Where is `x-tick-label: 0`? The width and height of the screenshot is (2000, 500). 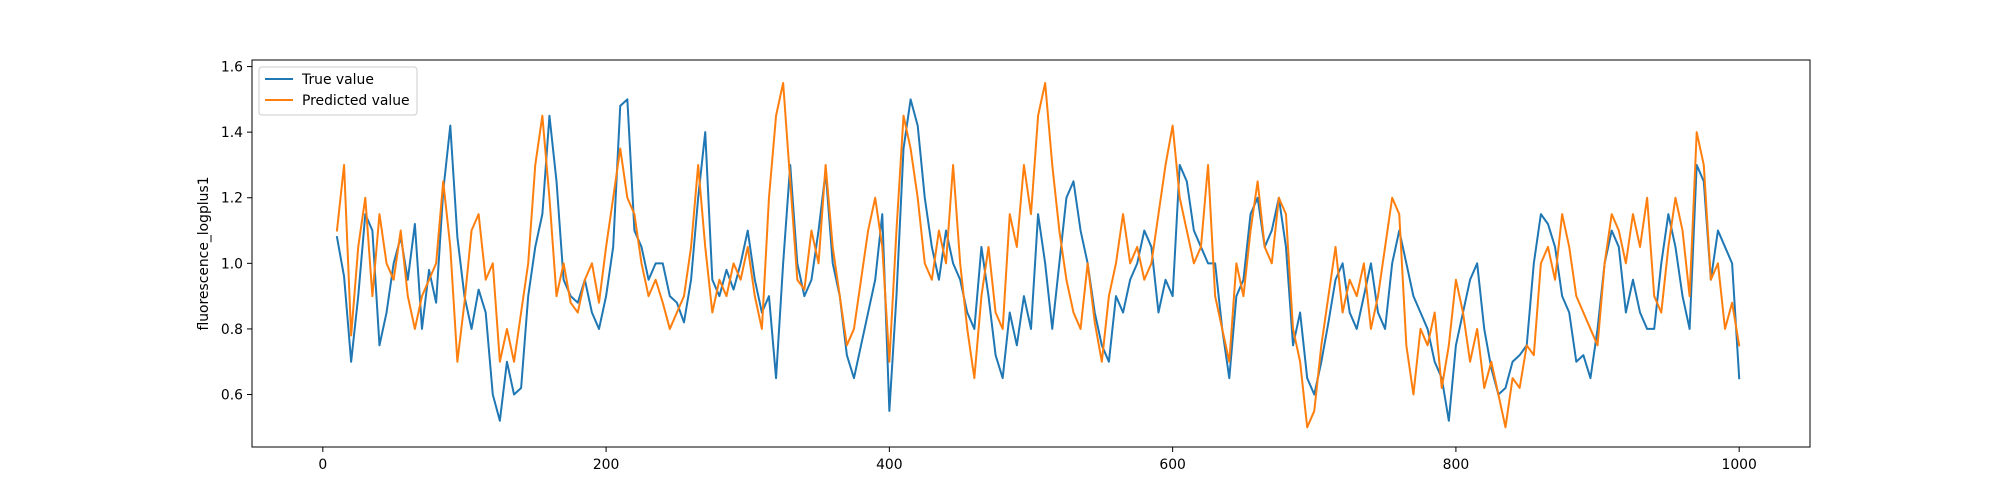 x-tick-label: 0 is located at coordinates (322, 465).